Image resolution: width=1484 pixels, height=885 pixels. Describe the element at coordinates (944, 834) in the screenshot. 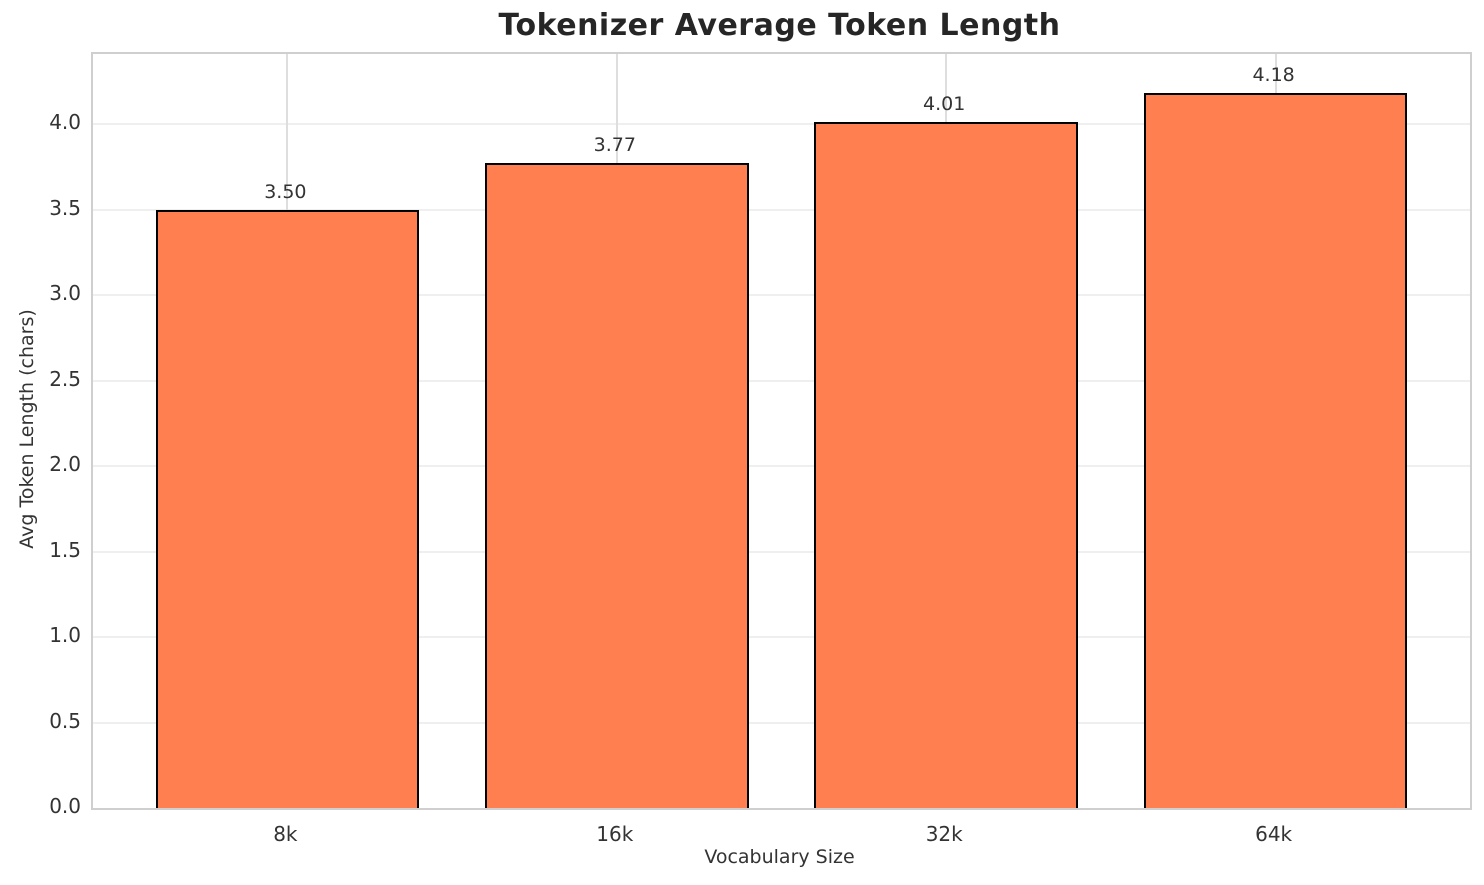

I see `x-tick-label: 32k` at that location.